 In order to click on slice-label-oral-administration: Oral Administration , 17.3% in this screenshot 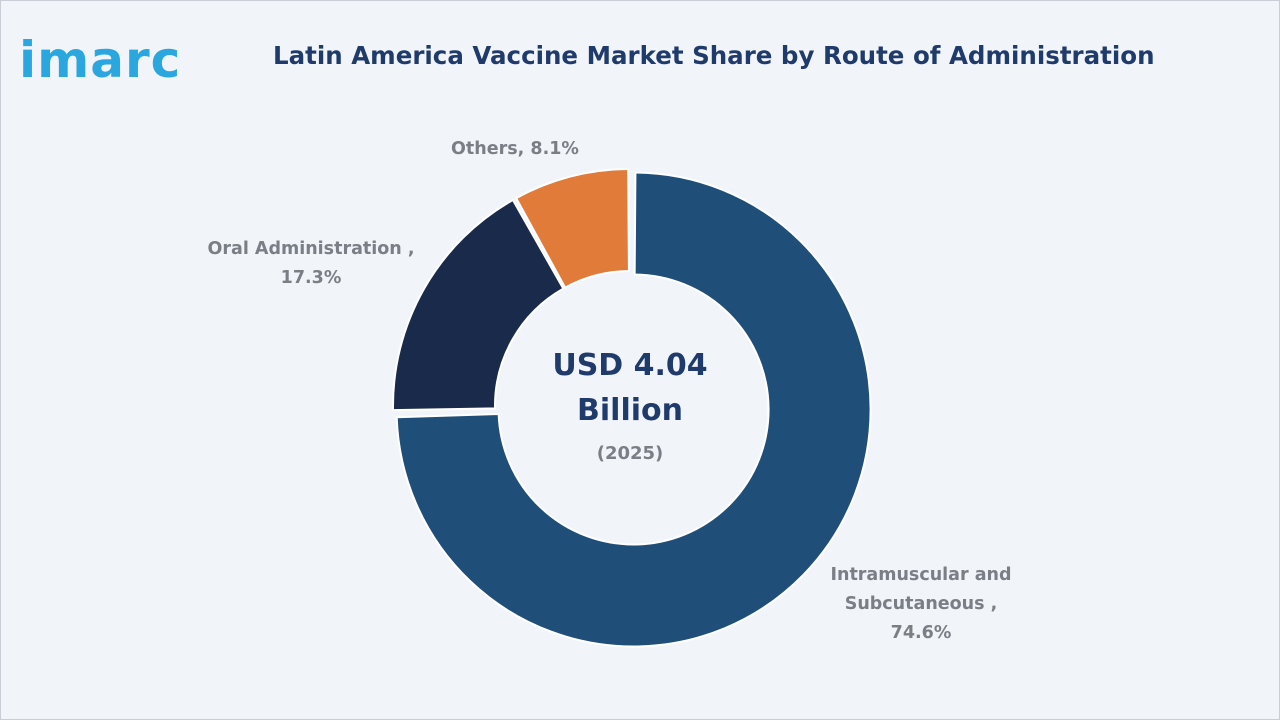, I will do `click(311, 263)`.